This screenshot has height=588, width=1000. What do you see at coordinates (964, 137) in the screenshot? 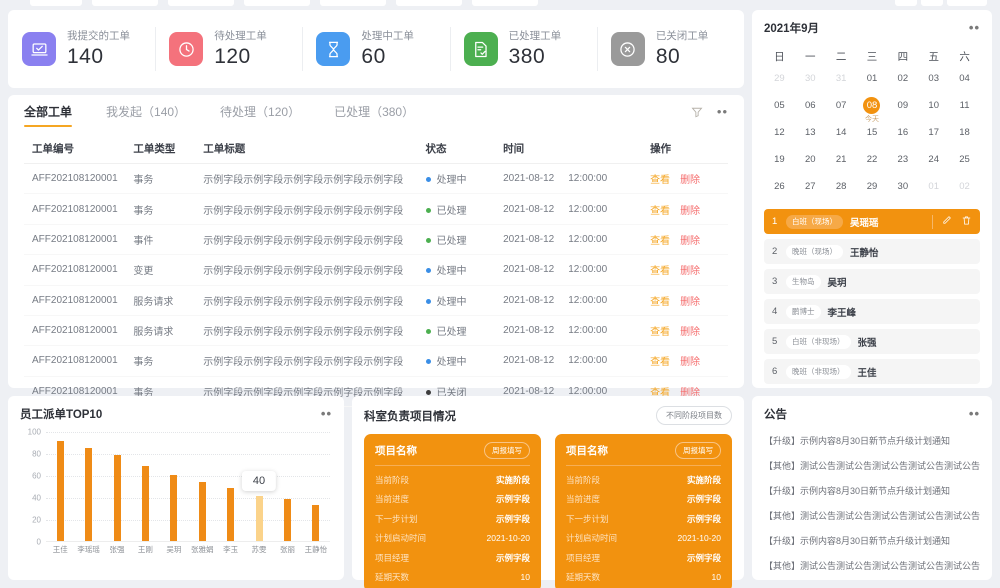
I see `calendar-day: 18` at bounding box center [964, 137].